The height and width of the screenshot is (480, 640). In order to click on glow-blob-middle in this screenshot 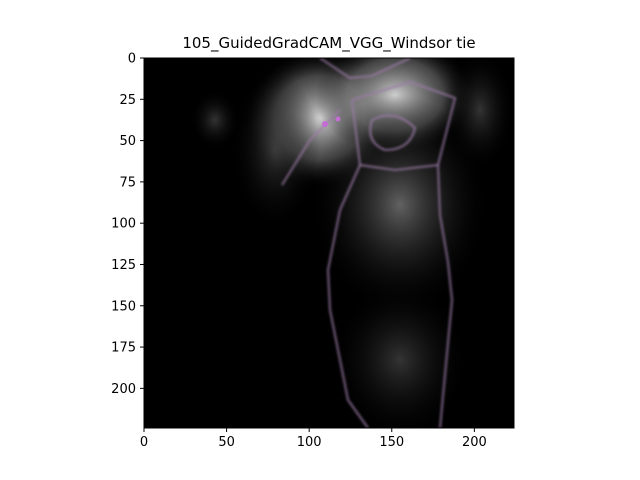, I will do `click(400, 205)`.